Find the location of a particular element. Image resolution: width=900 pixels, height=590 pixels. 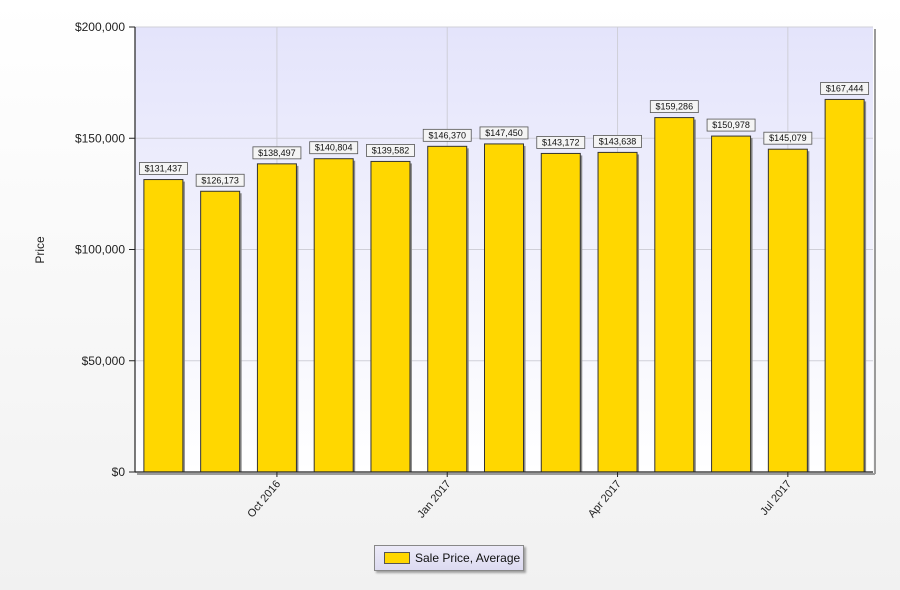

data-label-text: $159,286 is located at coordinates (675, 107).